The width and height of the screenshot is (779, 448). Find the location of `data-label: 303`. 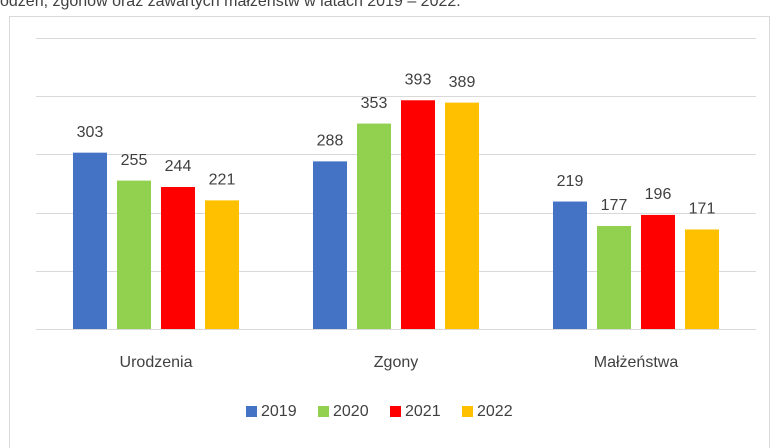

data-label: 303 is located at coordinates (90, 132).